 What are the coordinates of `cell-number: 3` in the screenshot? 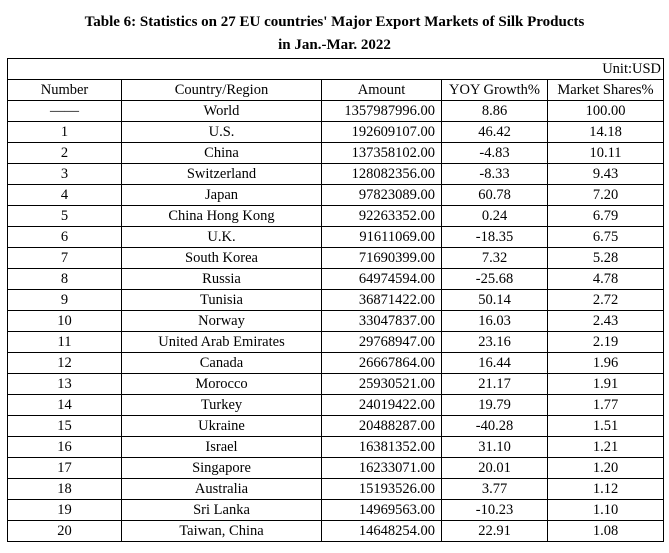 It's located at (64, 174).